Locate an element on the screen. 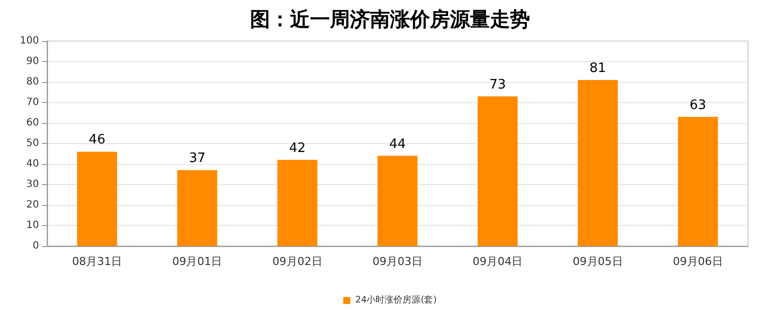  data-label: 81 is located at coordinates (598, 68).